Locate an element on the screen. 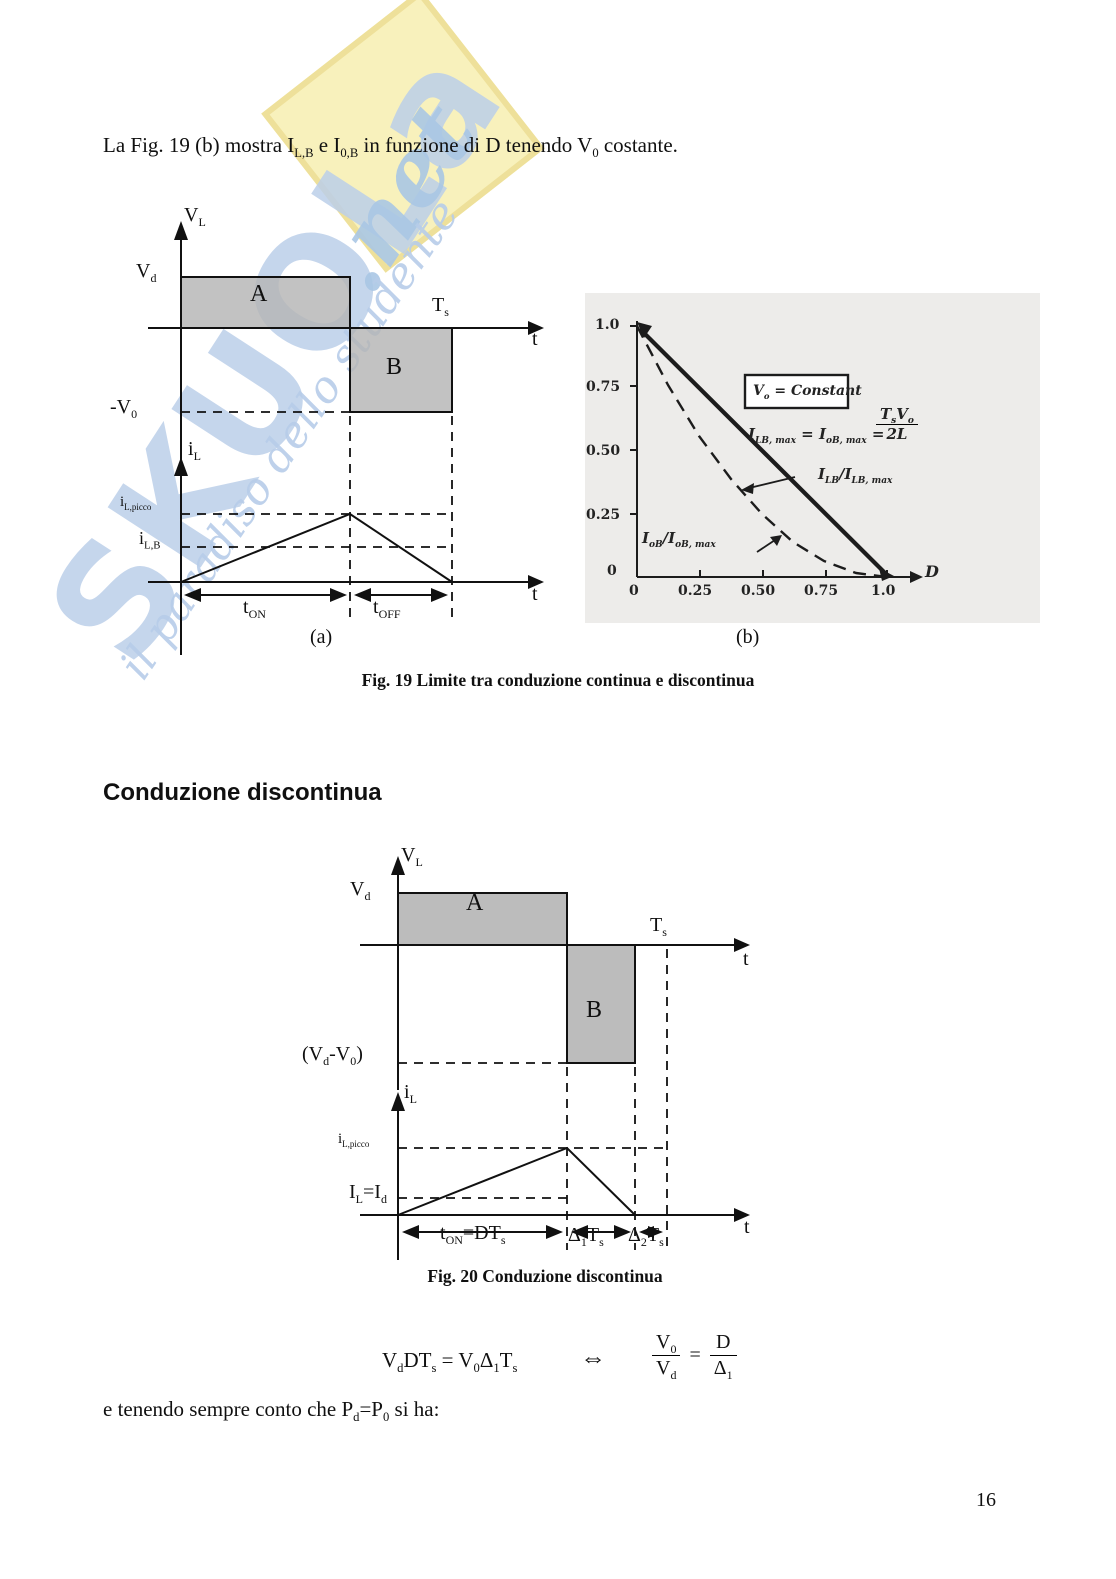 Image resolution: width=1116 pixels, height=1579 pixels. fig19a-vd-label: Vd is located at coordinates (146, 272).